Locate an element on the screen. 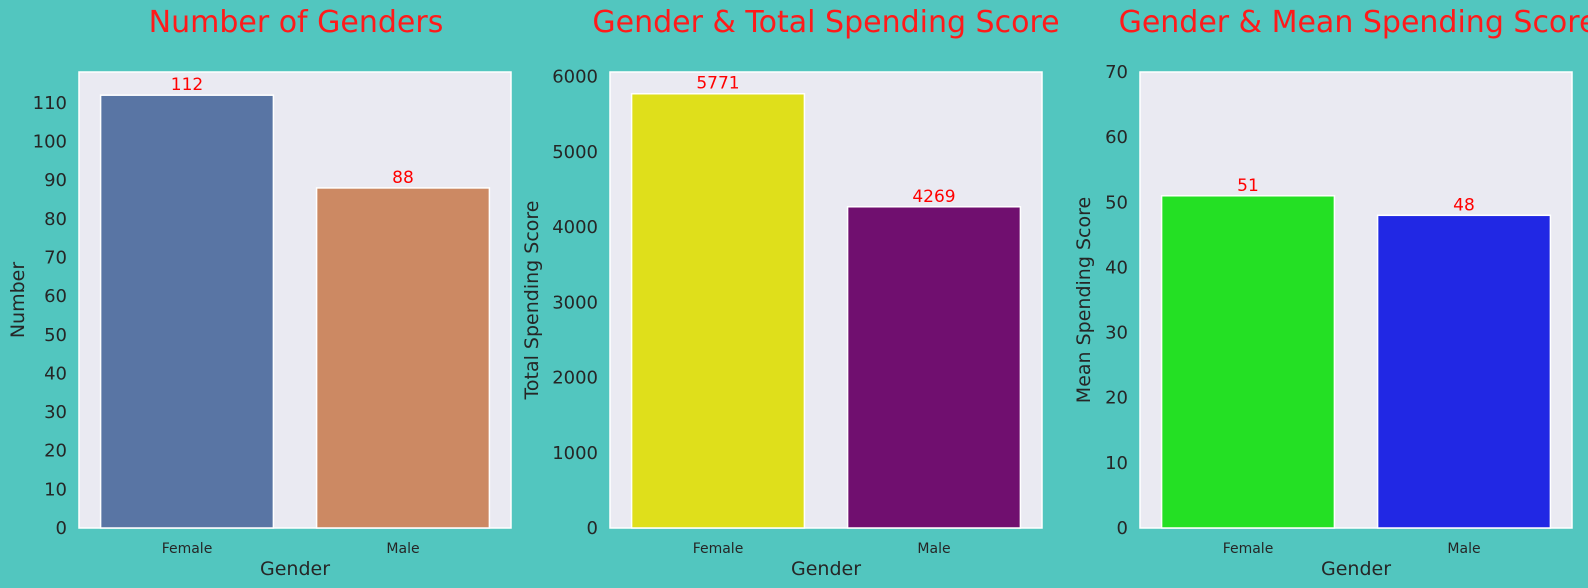  data-label: 88 is located at coordinates (403, 178).